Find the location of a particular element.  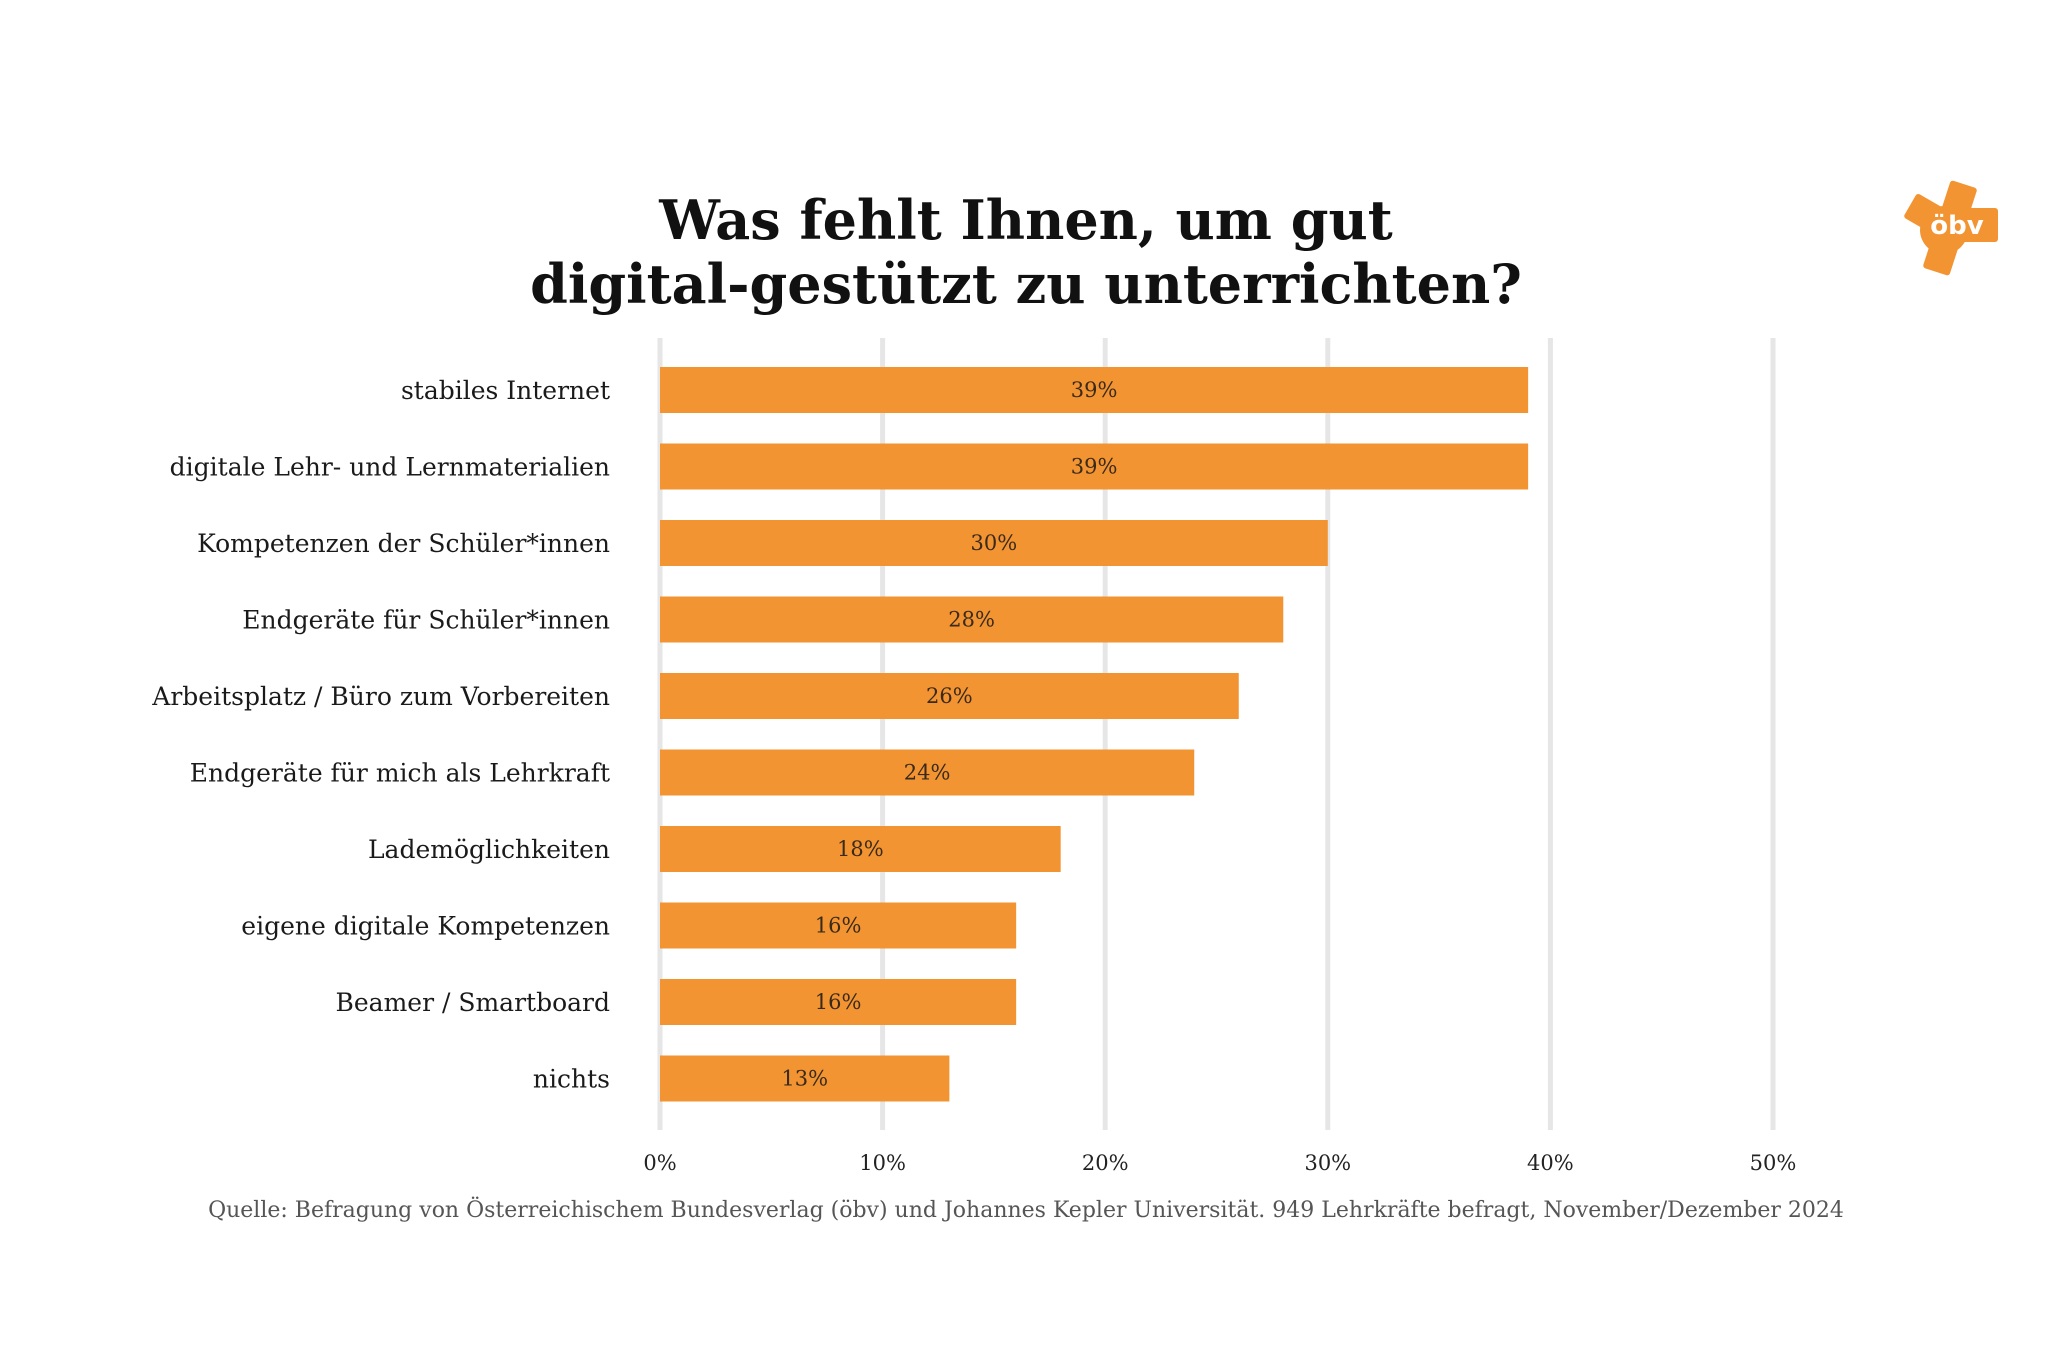

obv-star-logo-icon: öbv is located at coordinates (1951, 228).